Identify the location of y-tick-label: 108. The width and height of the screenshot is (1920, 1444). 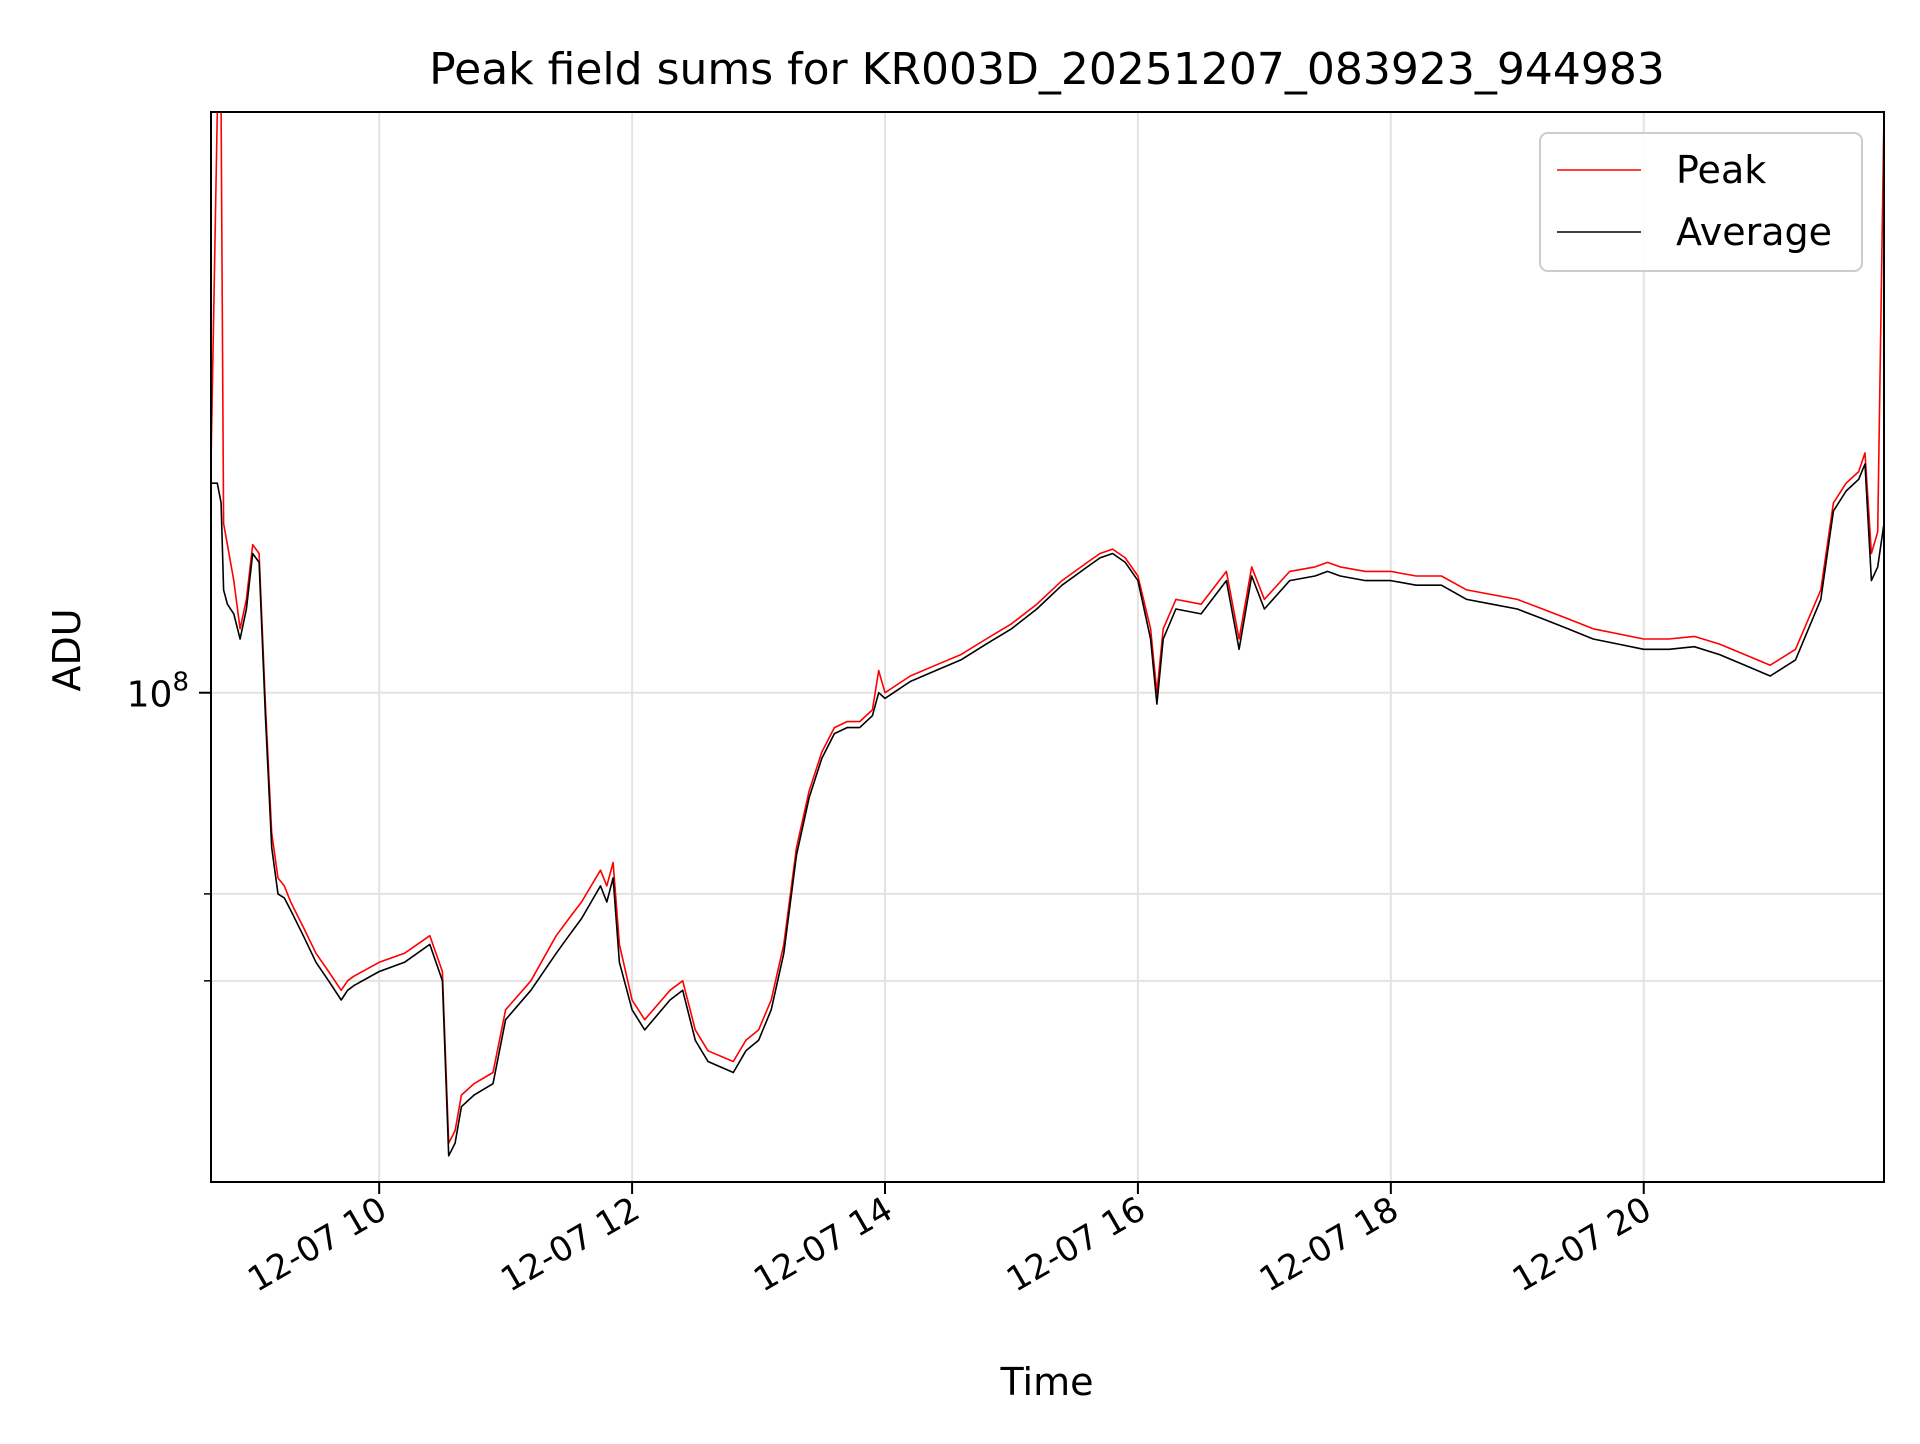
(158, 692).